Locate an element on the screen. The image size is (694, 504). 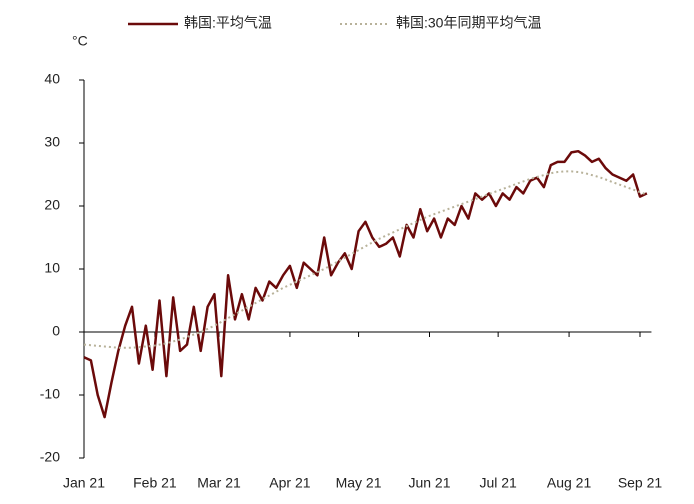
x-tick-label: Jul 21 is located at coordinates (498, 483).